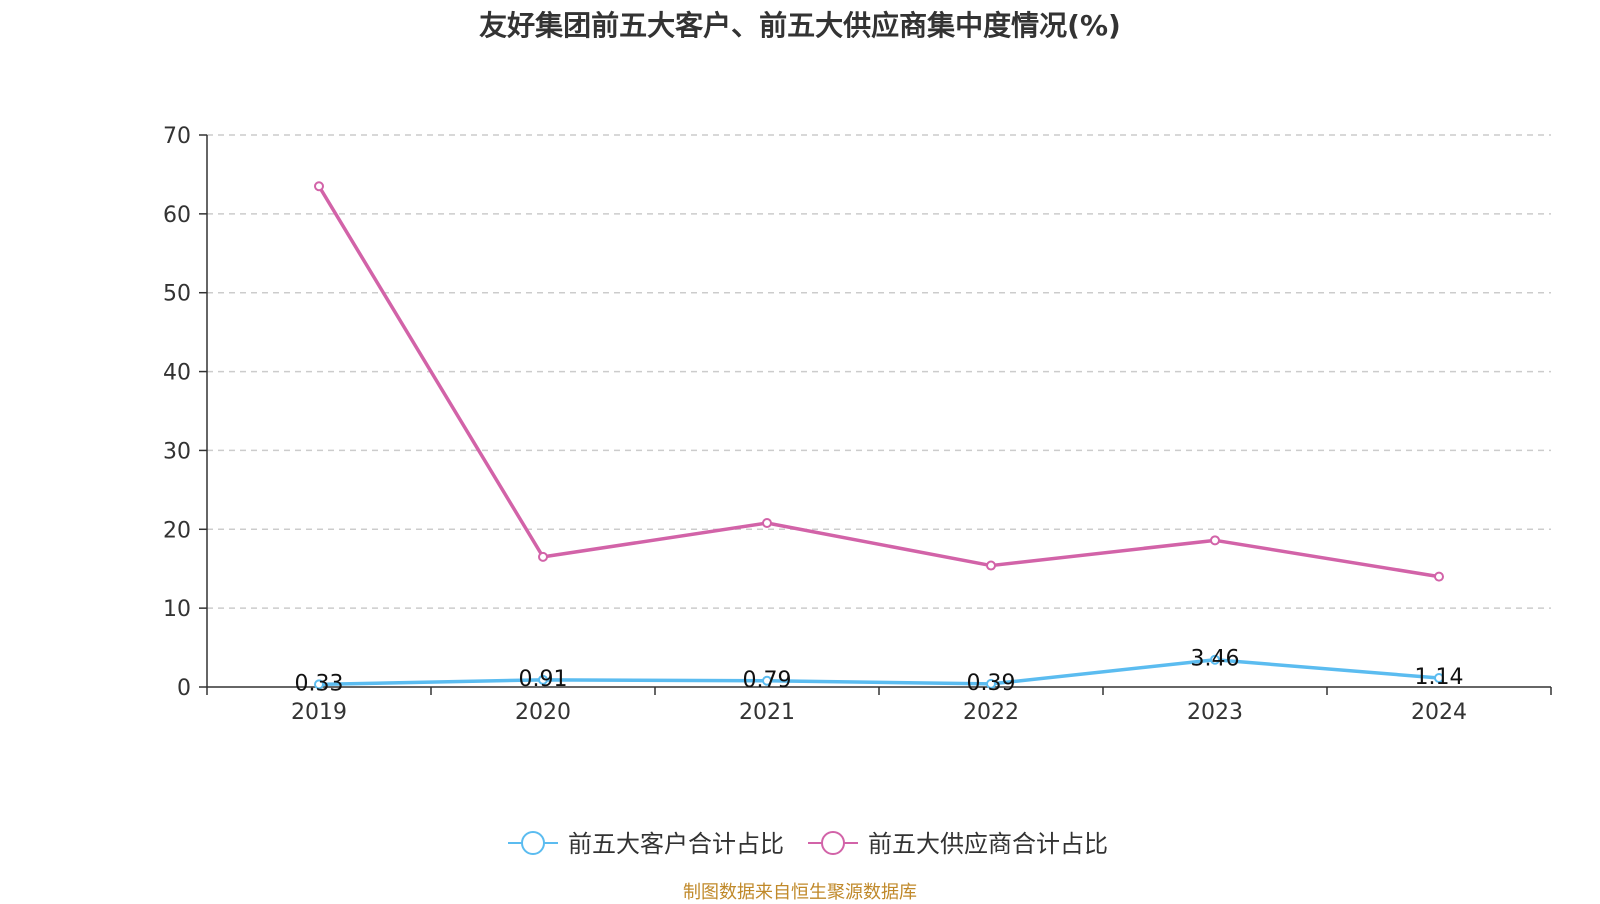 The width and height of the screenshot is (1600, 904). What do you see at coordinates (184, 688) in the screenshot?
I see `y-tick-label: 0` at bounding box center [184, 688].